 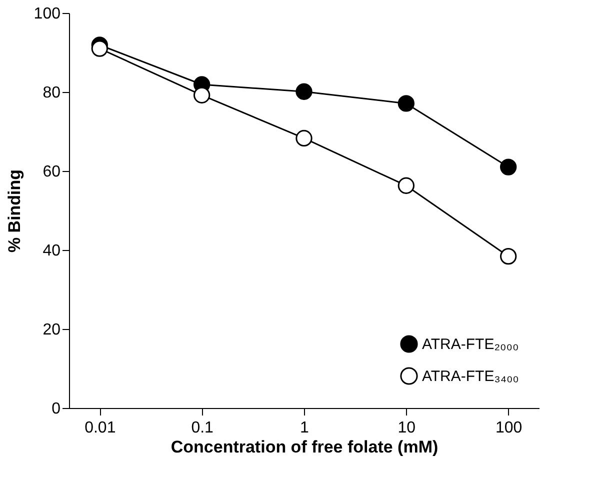 What do you see at coordinates (51, 251) in the screenshot?
I see `y-tick-label: 40` at bounding box center [51, 251].